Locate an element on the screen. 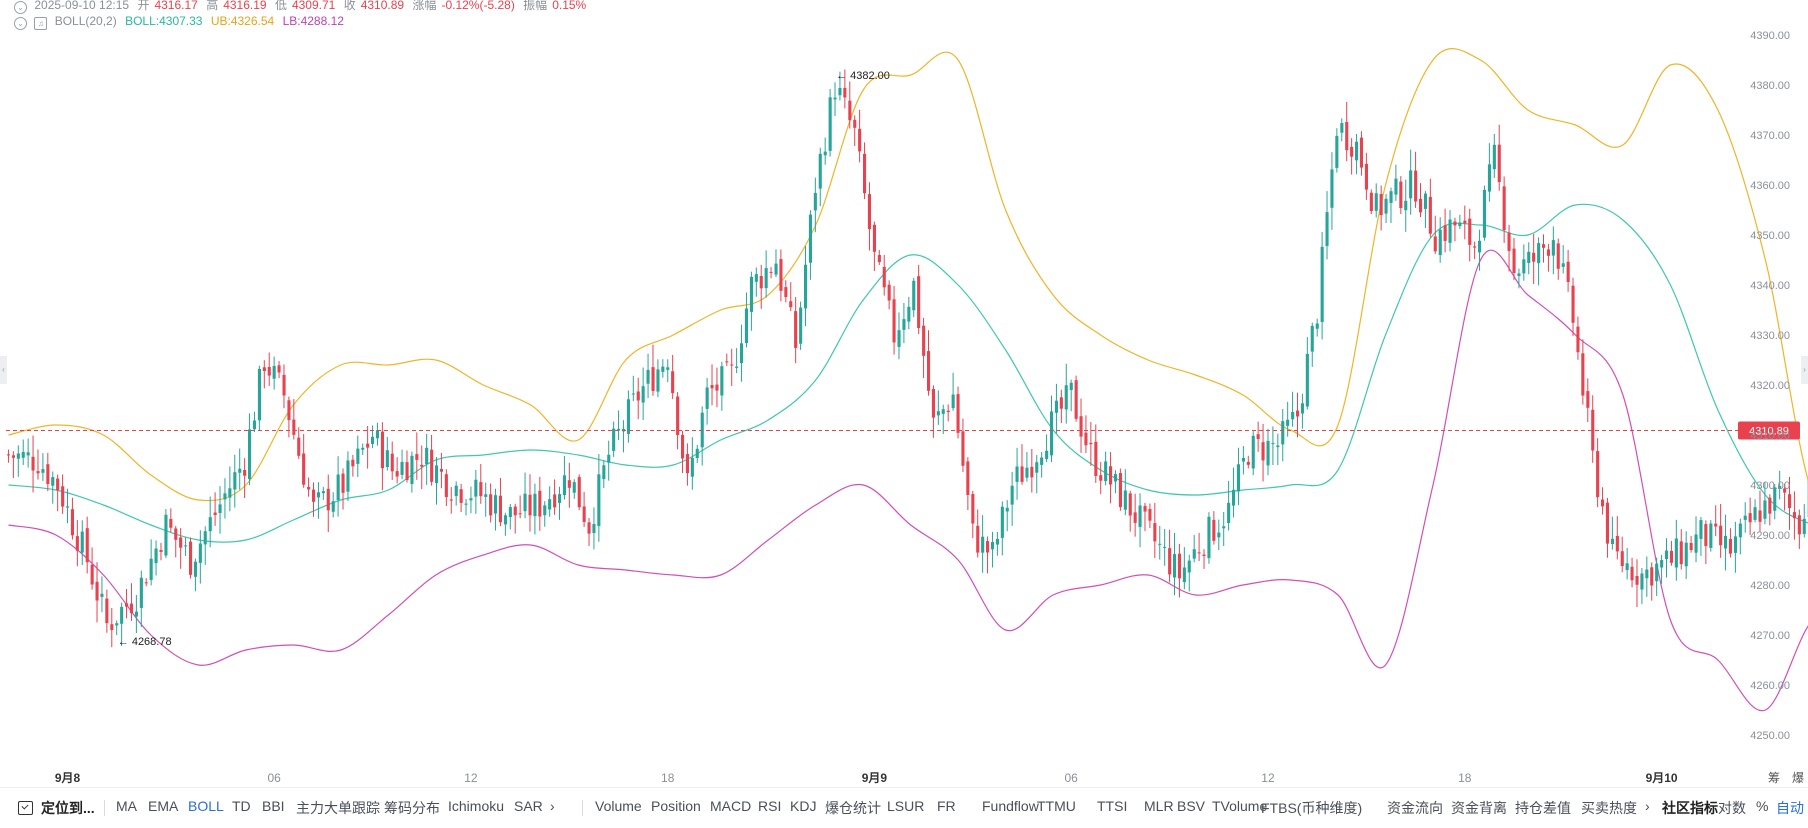 The width and height of the screenshot is (1808, 828). main-indicator-sar: SAR is located at coordinates (528, 806).